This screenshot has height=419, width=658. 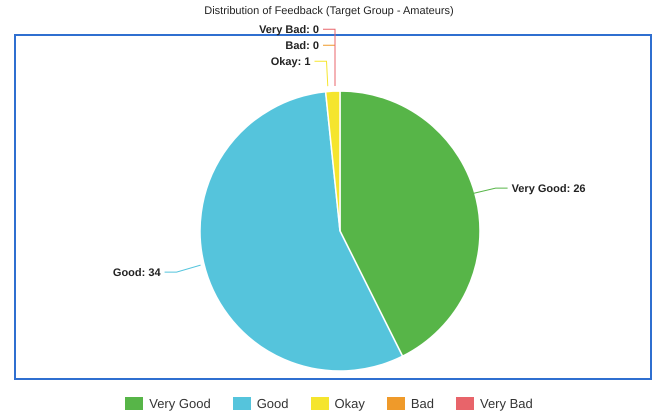 What do you see at coordinates (137, 273) in the screenshot?
I see `data-label: Good: 34` at bounding box center [137, 273].